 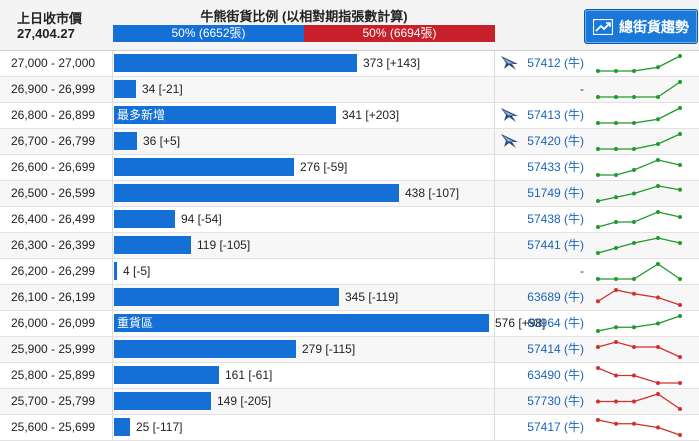 What do you see at coordinates (141, 115) in the screenshot?
I see `bar-tag-label: 最多新增` at bounding box center [141, 115].